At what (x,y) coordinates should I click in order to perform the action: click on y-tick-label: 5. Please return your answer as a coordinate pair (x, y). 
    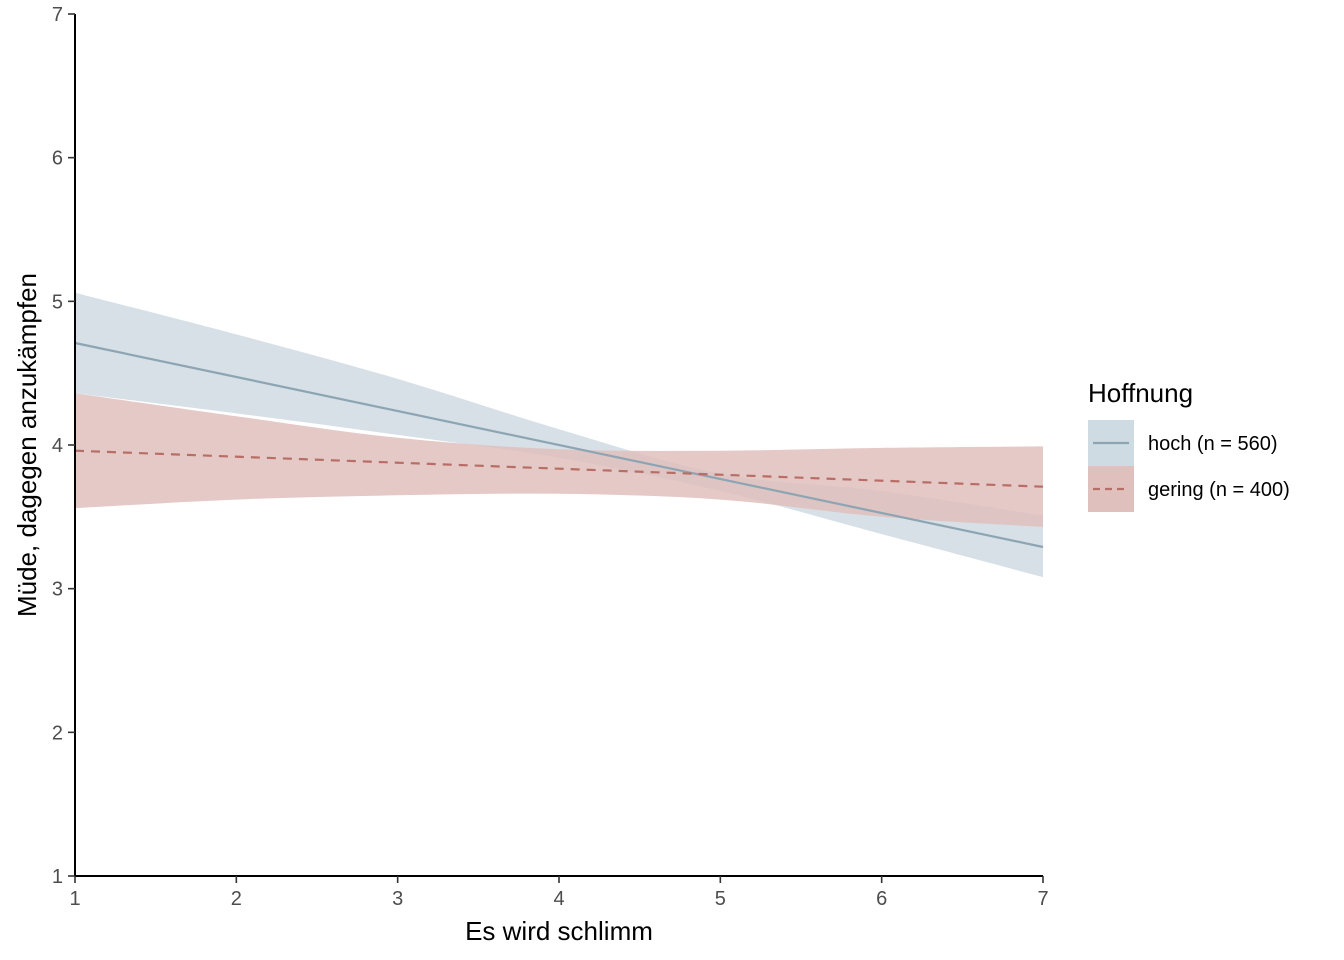
    Looking at the image, I should click on (57, 302).